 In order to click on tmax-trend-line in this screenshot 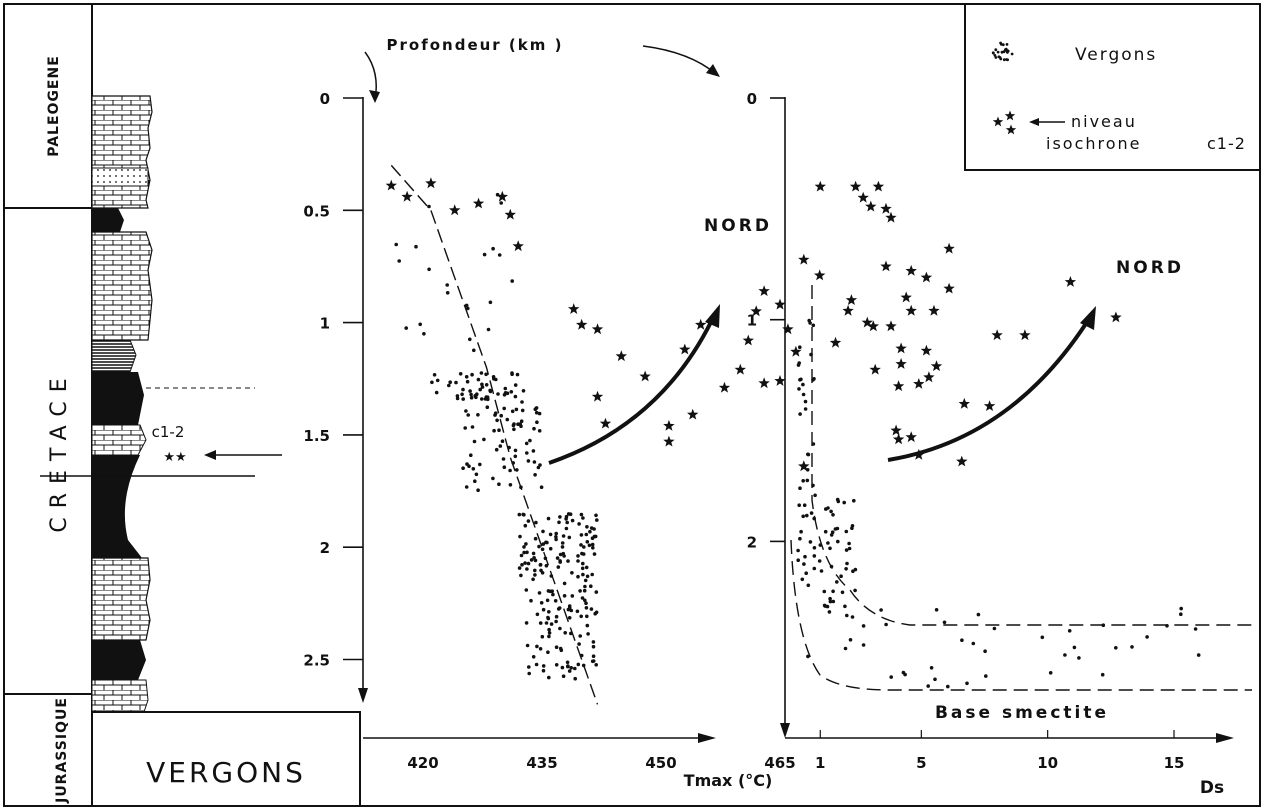, I will do `click(494, 434)`.